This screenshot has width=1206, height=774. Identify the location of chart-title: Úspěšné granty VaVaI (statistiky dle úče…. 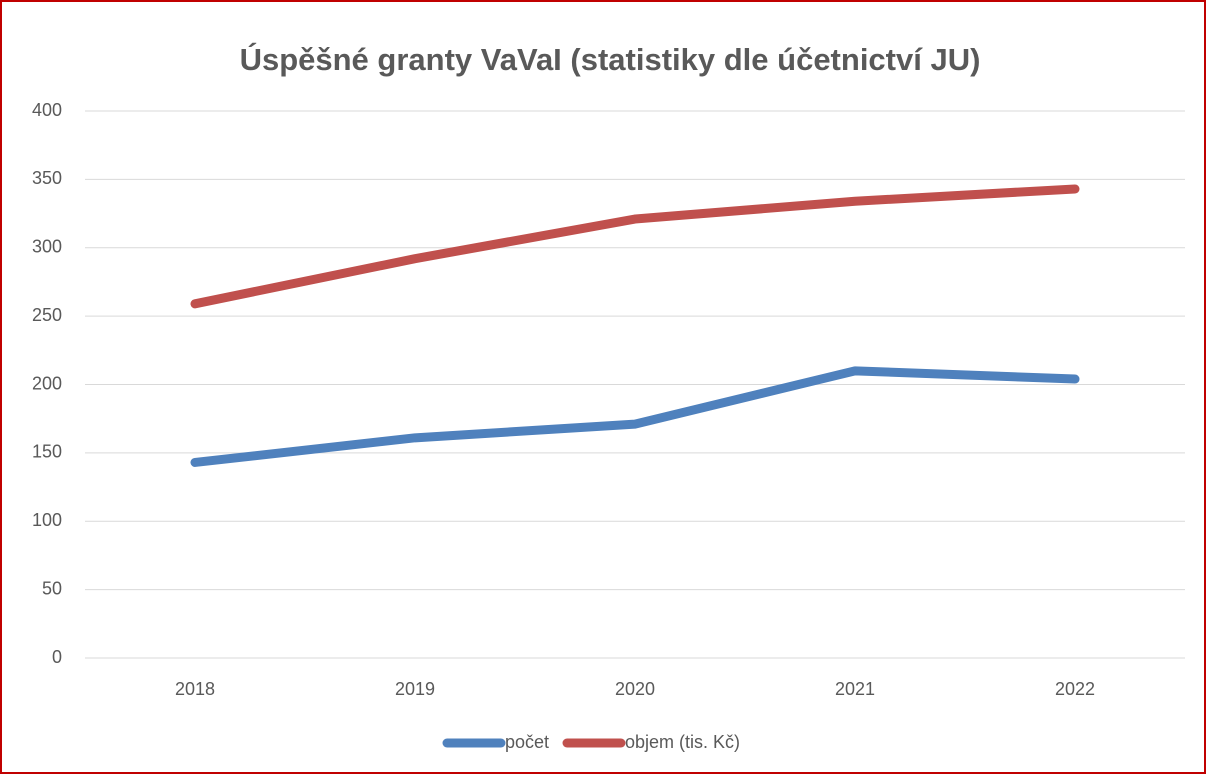
(610, 59).